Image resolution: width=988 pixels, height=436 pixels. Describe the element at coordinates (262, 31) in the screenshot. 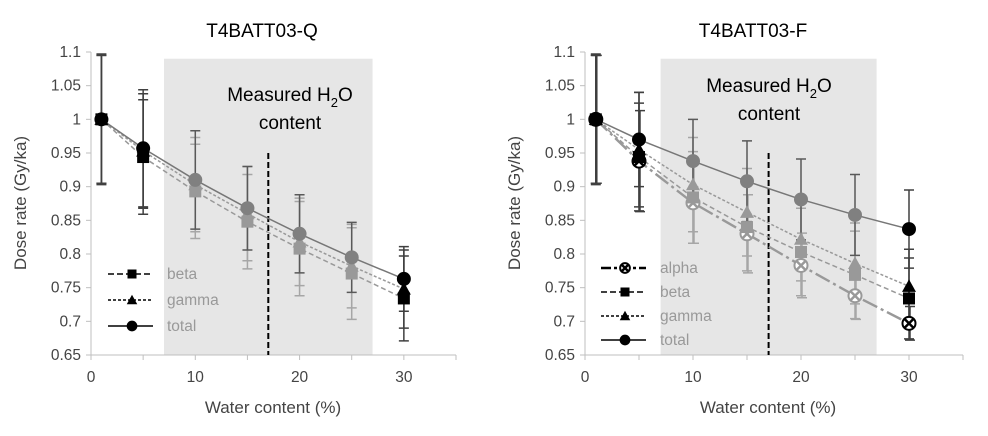

I see `chart-title: T4BATT03-Q` at that location.